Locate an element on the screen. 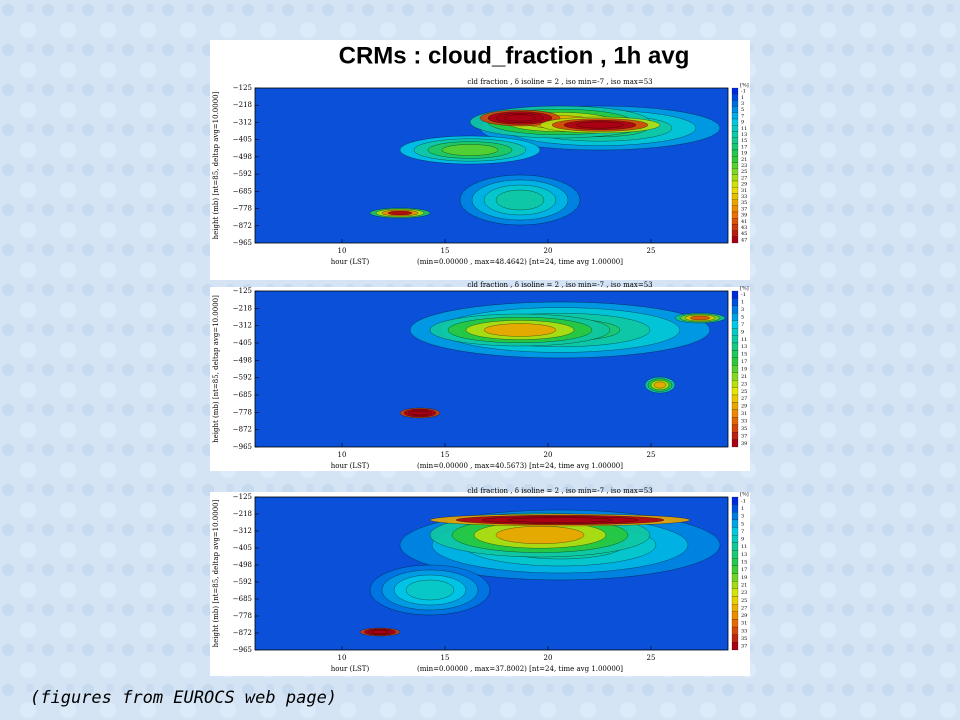 The height and width of the screenshot is (720, 960). contour-panel is located at coordinates (491, 165).